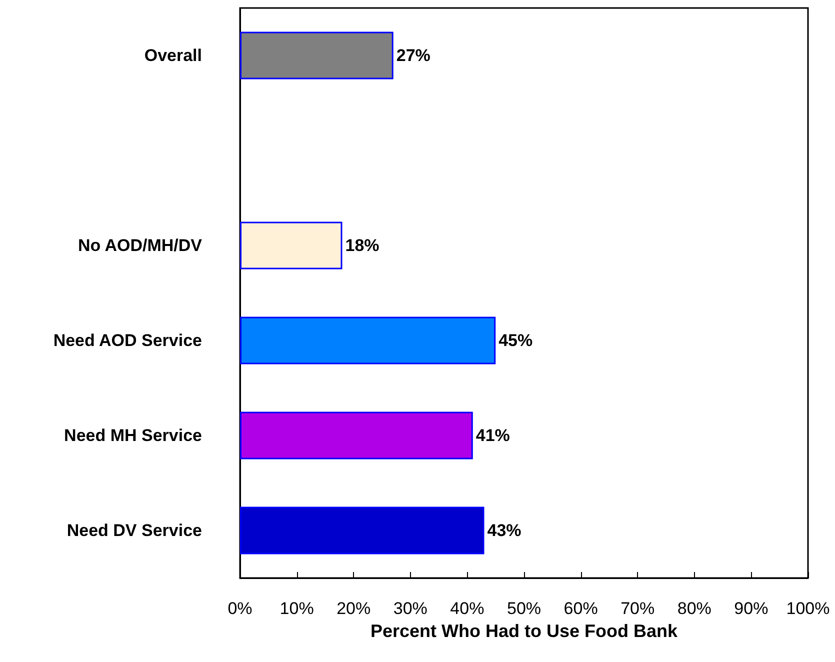 The image size is (835, 662). Describe the element at coordinates (410, 608) in the screenshot. I see `x-tick-label: 30%` at that location.